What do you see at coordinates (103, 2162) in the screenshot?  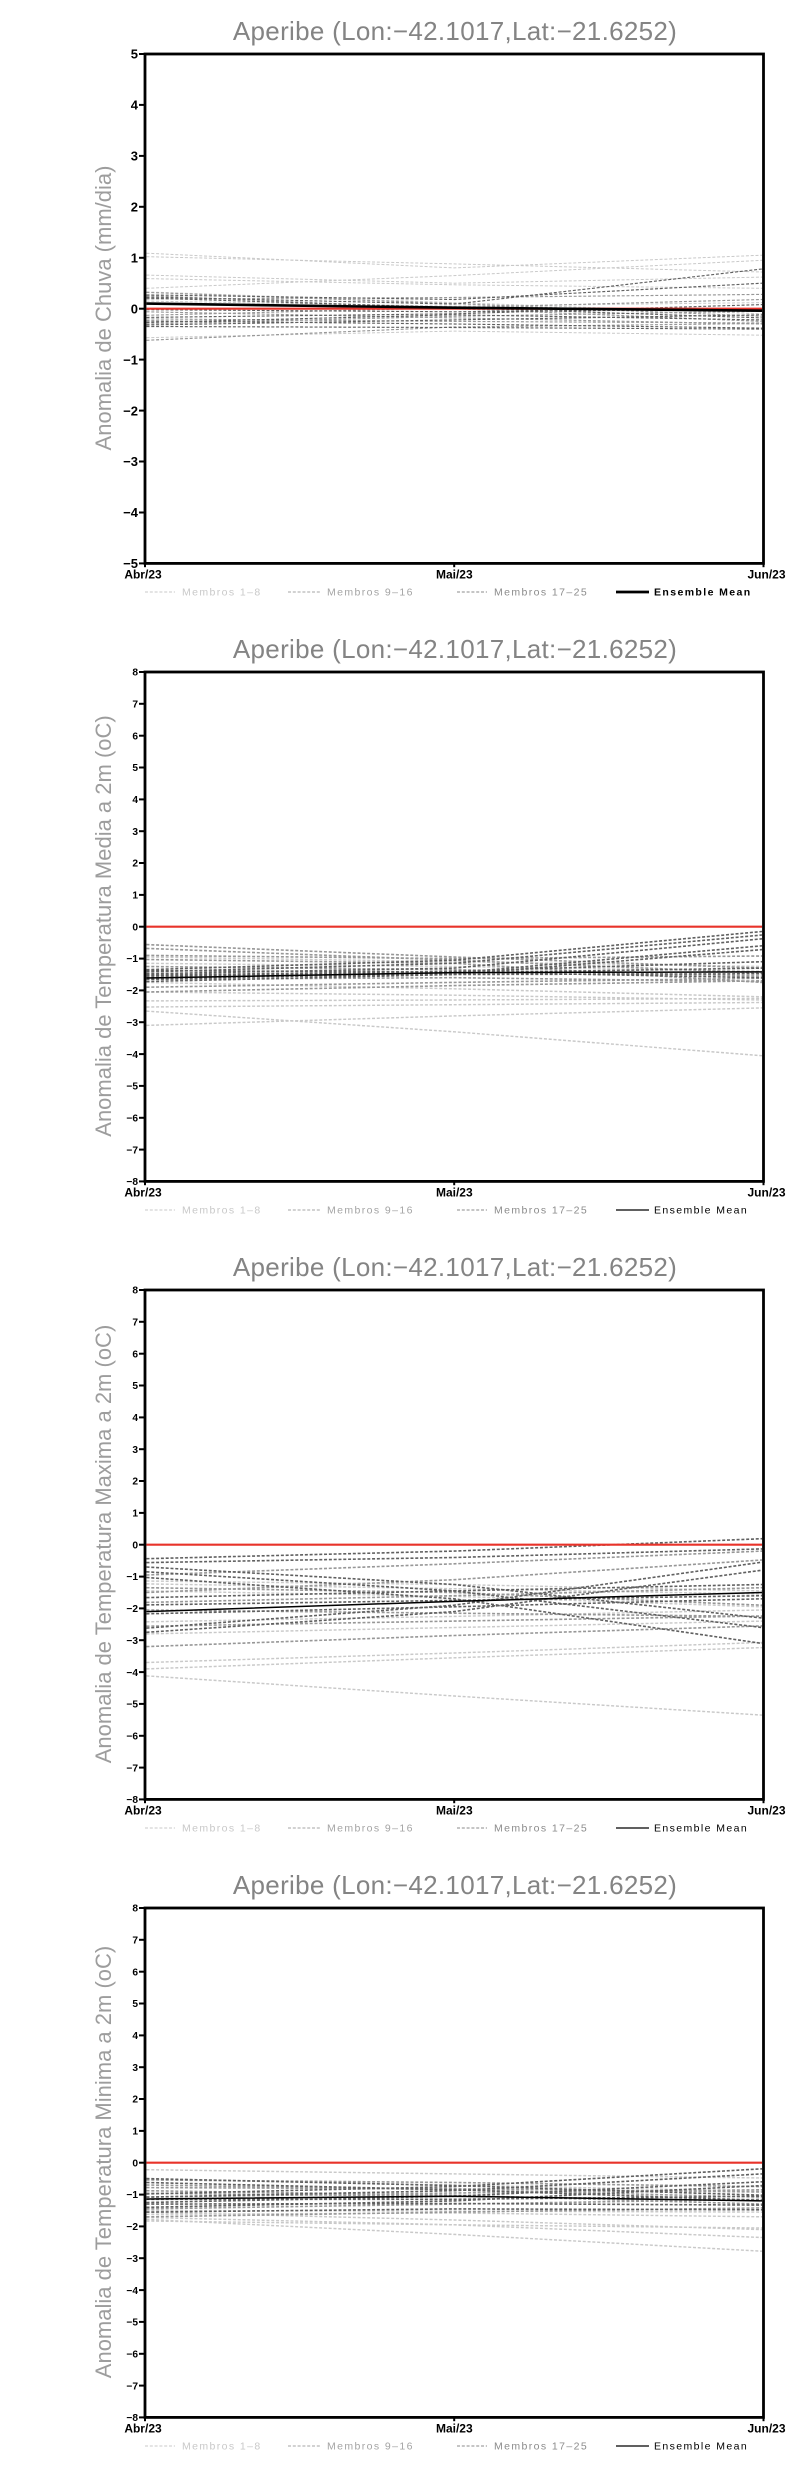 I see `svg-text:Anomalia de Temperatura Minima: Anomalia de Temperatura Minima a 2m (oC)` at bounding box center [103, 2162].